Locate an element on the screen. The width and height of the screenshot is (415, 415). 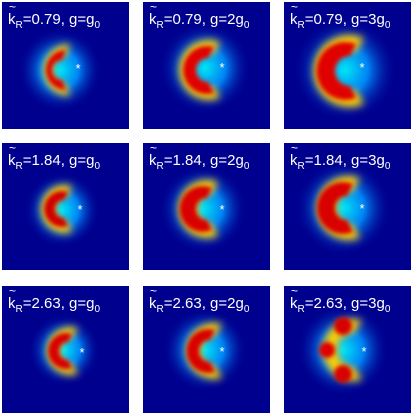
panel-8-marker: * is located at coordinates (221, 351).